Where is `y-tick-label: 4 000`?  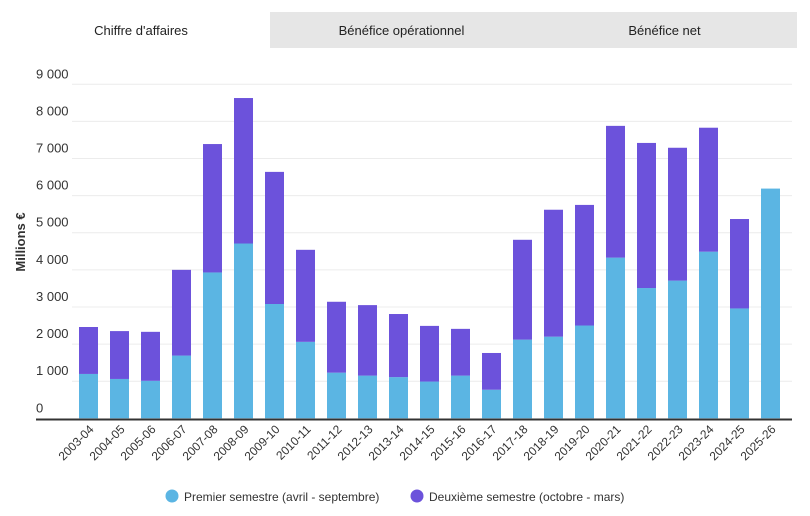
y-tick-label: 4 000 is located at coordinates (52, 259).